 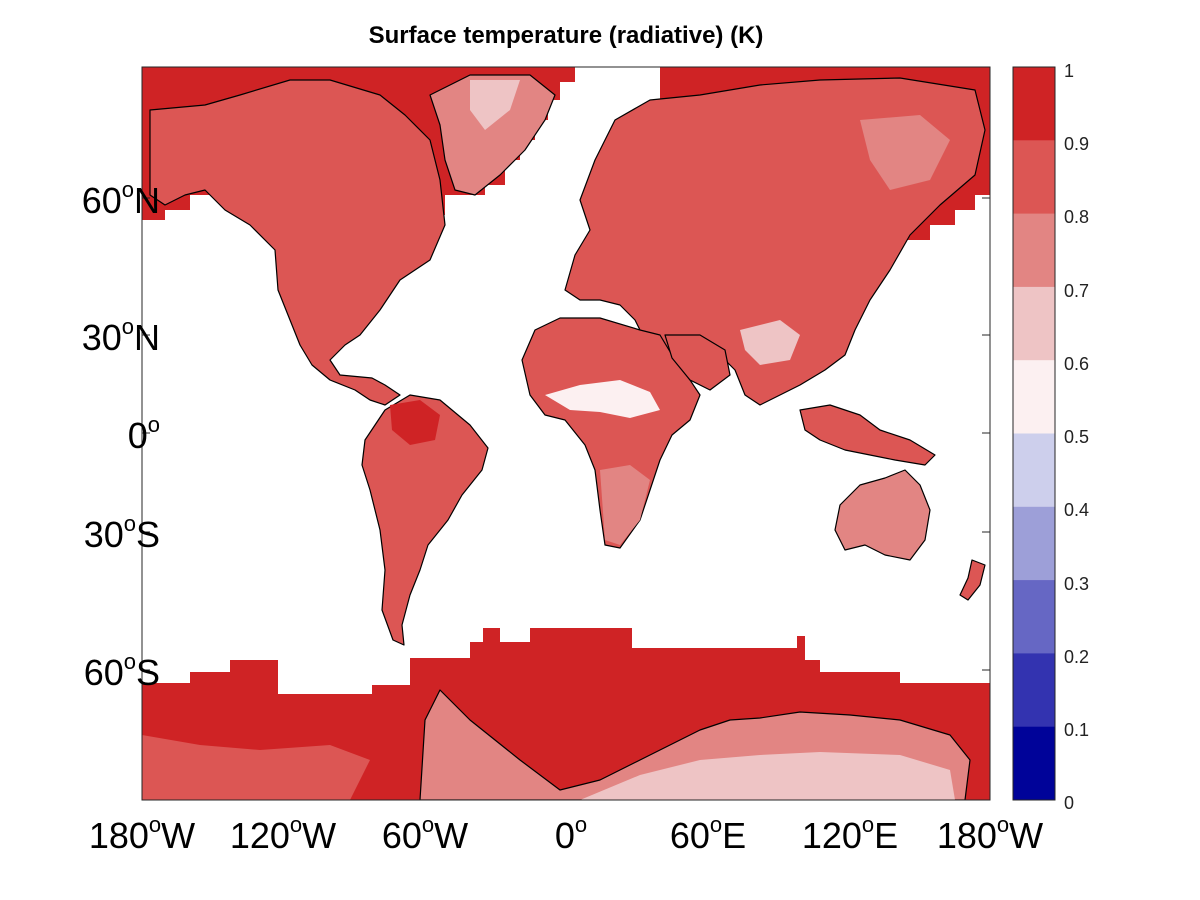 I want to click on colorbar-label: 0.5, so click(x=1077, y=437).